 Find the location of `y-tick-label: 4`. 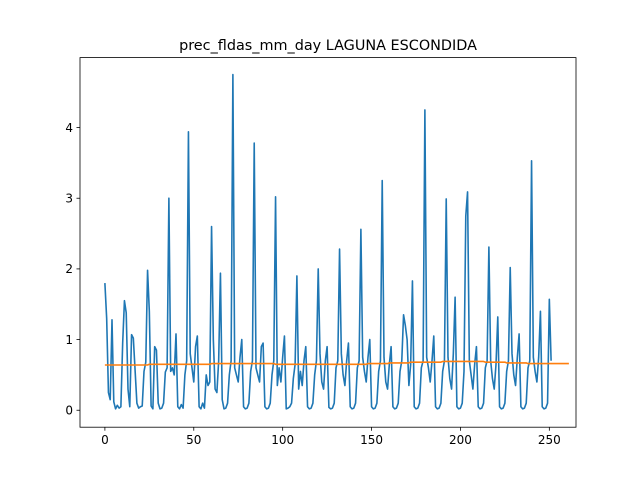

y-tick-label: 4 is located at coordinates (69, 128).